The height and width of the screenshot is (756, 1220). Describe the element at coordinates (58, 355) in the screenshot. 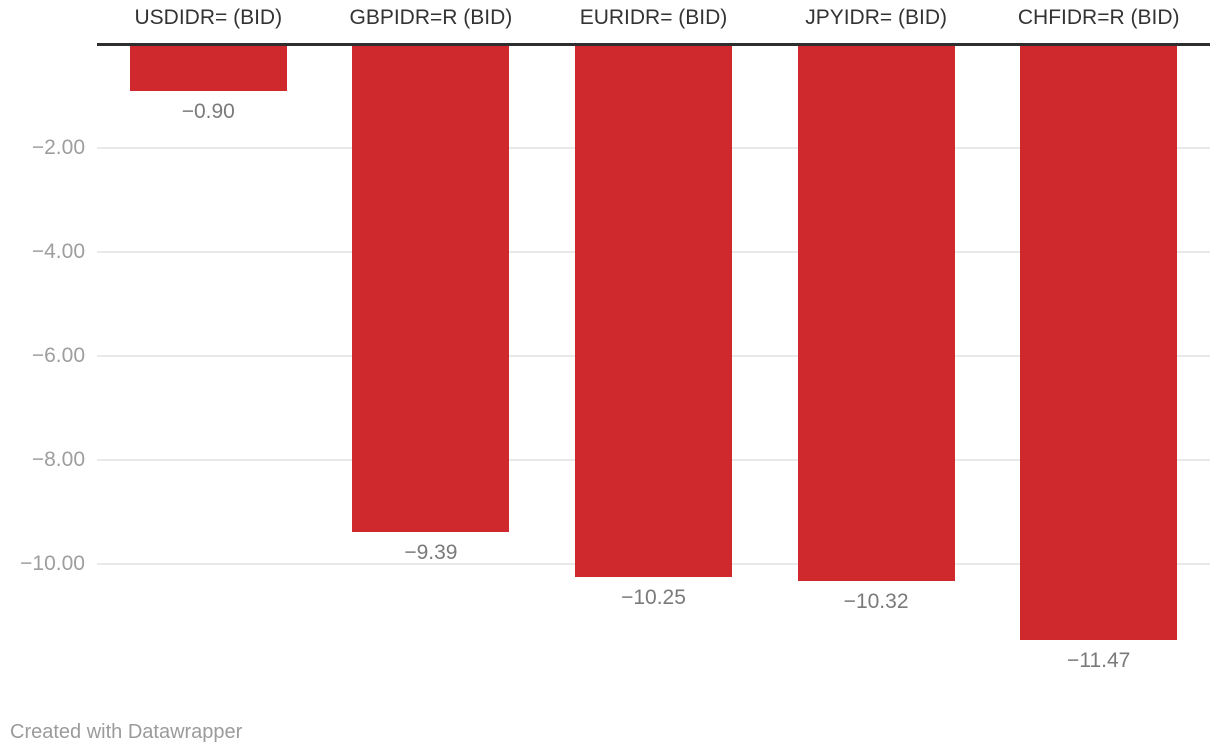

I see `y-axis-tick-label: −6.00` at that location.